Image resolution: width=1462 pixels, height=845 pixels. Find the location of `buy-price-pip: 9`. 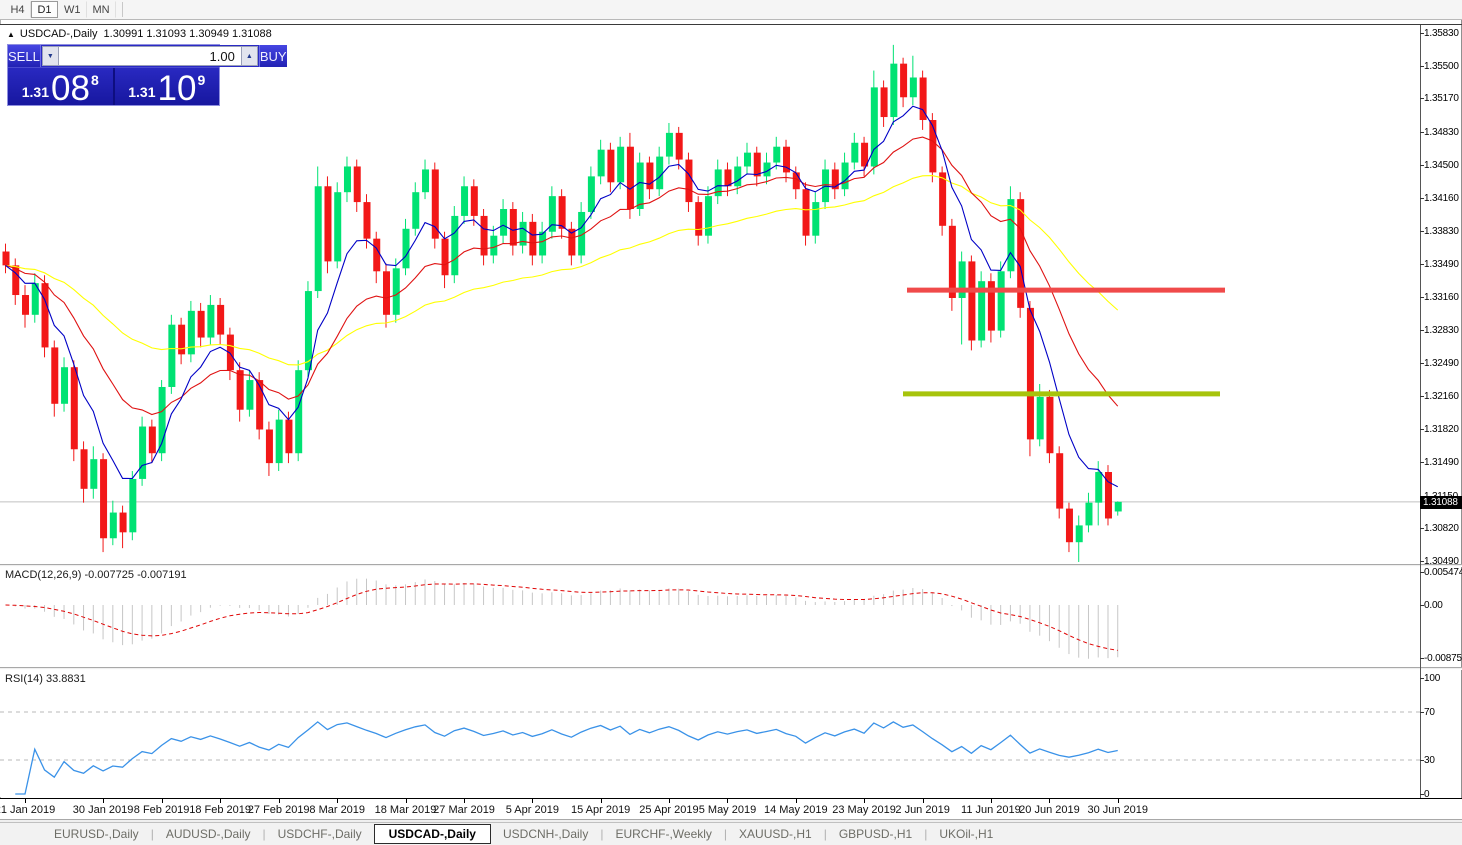

buy-price-pip: 9 is located at coordinates (201, 80).